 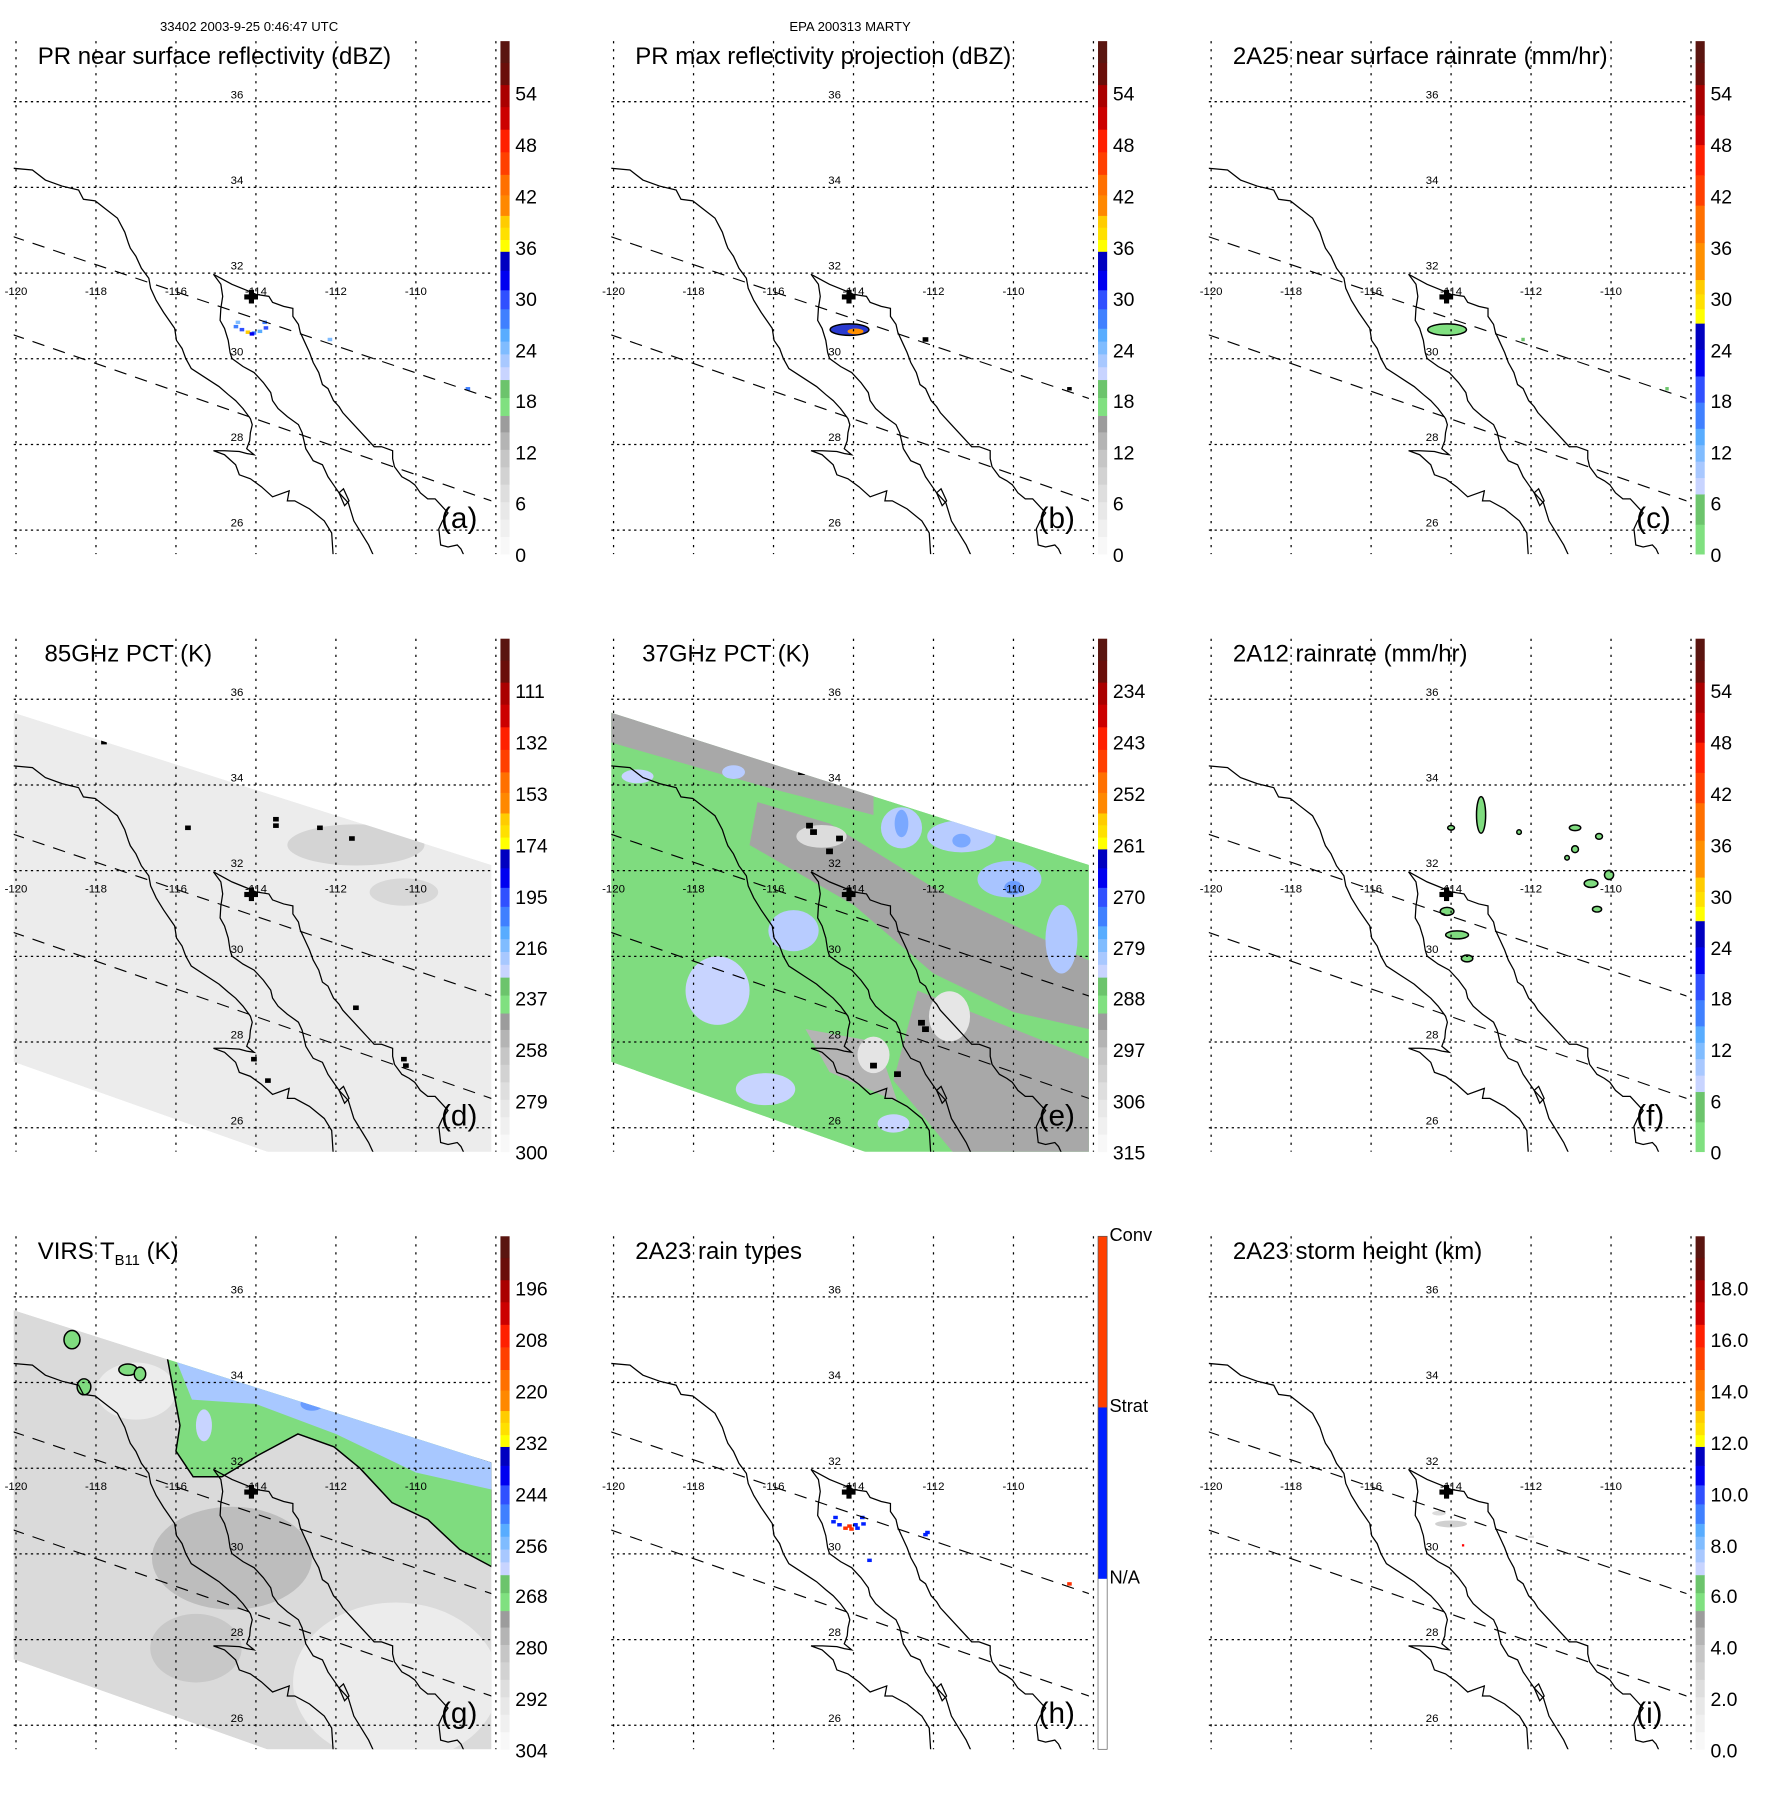 What do you see at coordinates (1420, 56) in the screenshot?
I see `panel-title: 2A25 near surface rainrate (mm/hr)` at bounding box center [1420, 56].